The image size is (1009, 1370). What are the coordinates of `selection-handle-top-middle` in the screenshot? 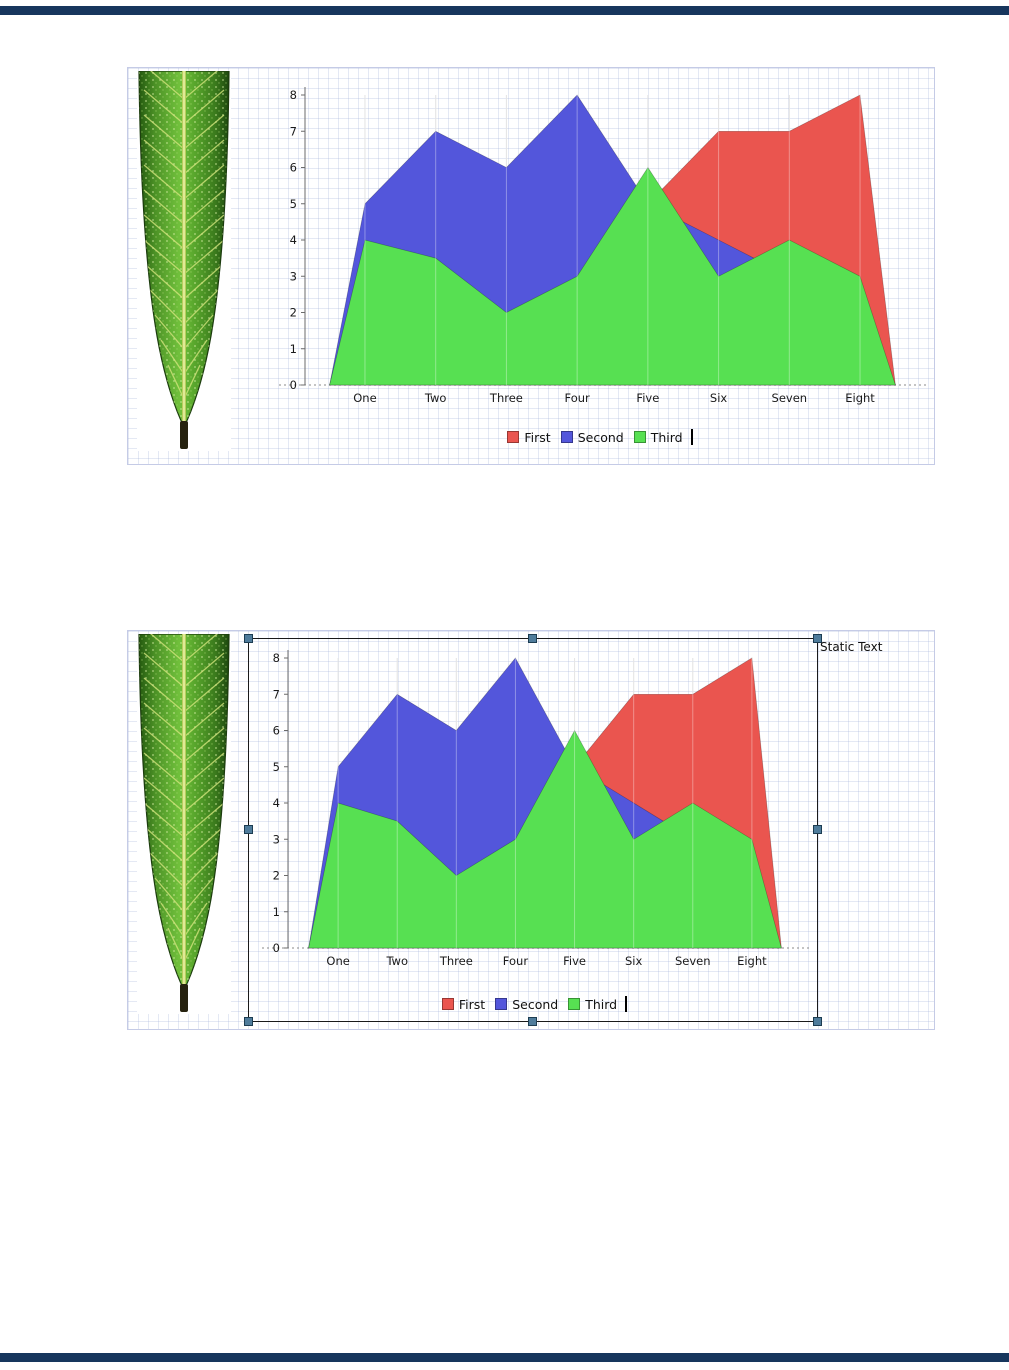 It's located at (532, 638).